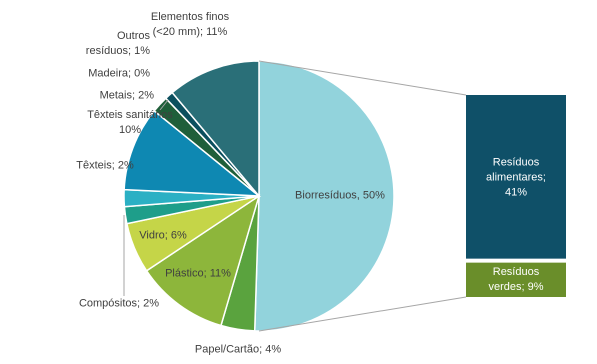 The width and height of the screenshot is (597, 364). I want to click on data-label: Madeira; 0%, so click(119, 73).